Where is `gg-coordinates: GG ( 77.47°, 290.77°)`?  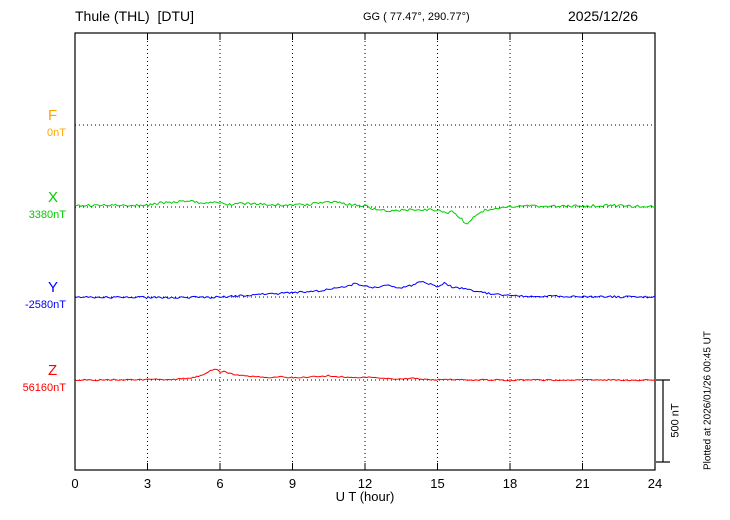 gg-coordinates: GG ( 77.47°, 290.77°) is located at coordinates (416, 17).